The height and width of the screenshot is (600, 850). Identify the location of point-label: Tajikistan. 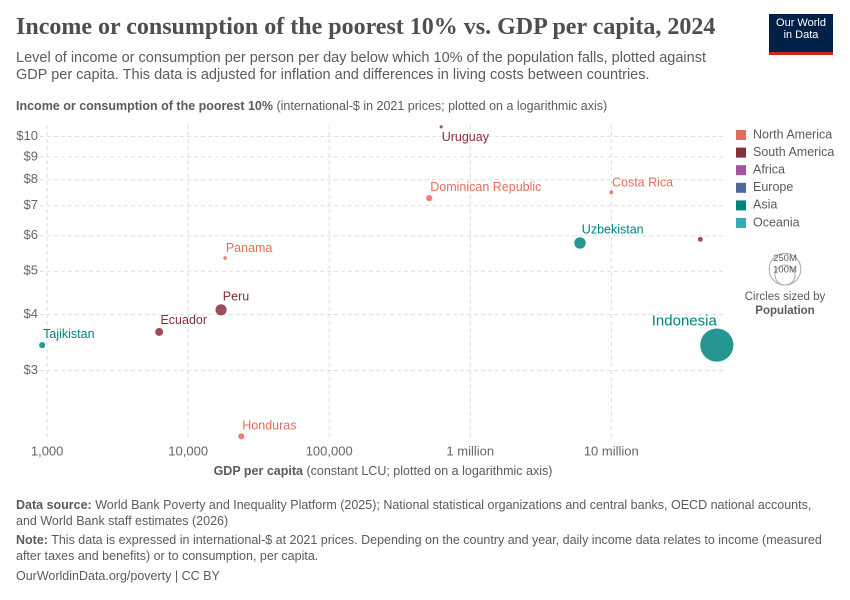
(68, 334).